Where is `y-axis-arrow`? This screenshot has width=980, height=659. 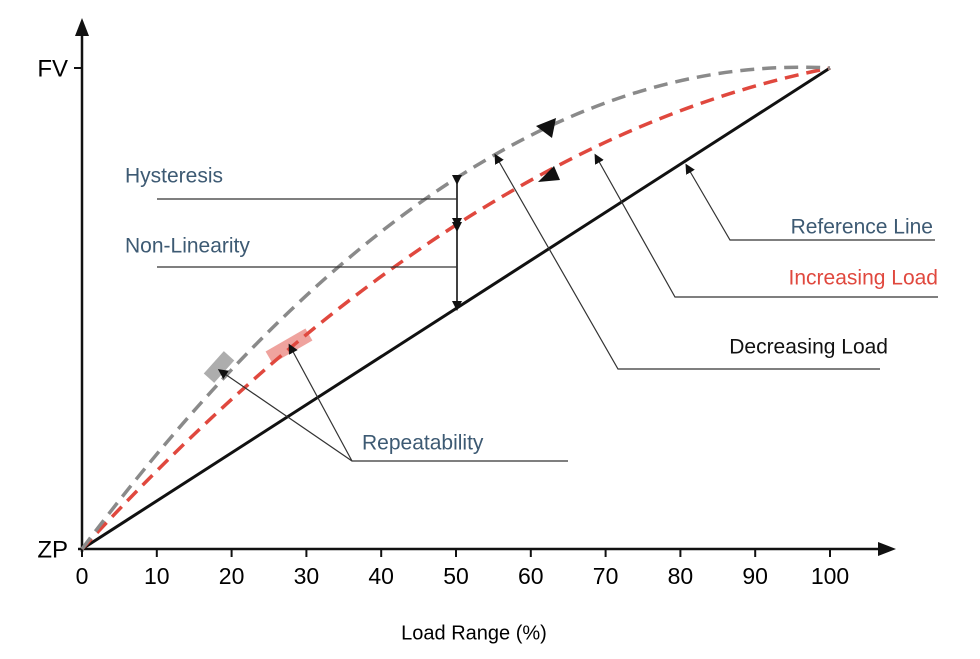 y-axis-arrow is located at coordinates (82, 27).